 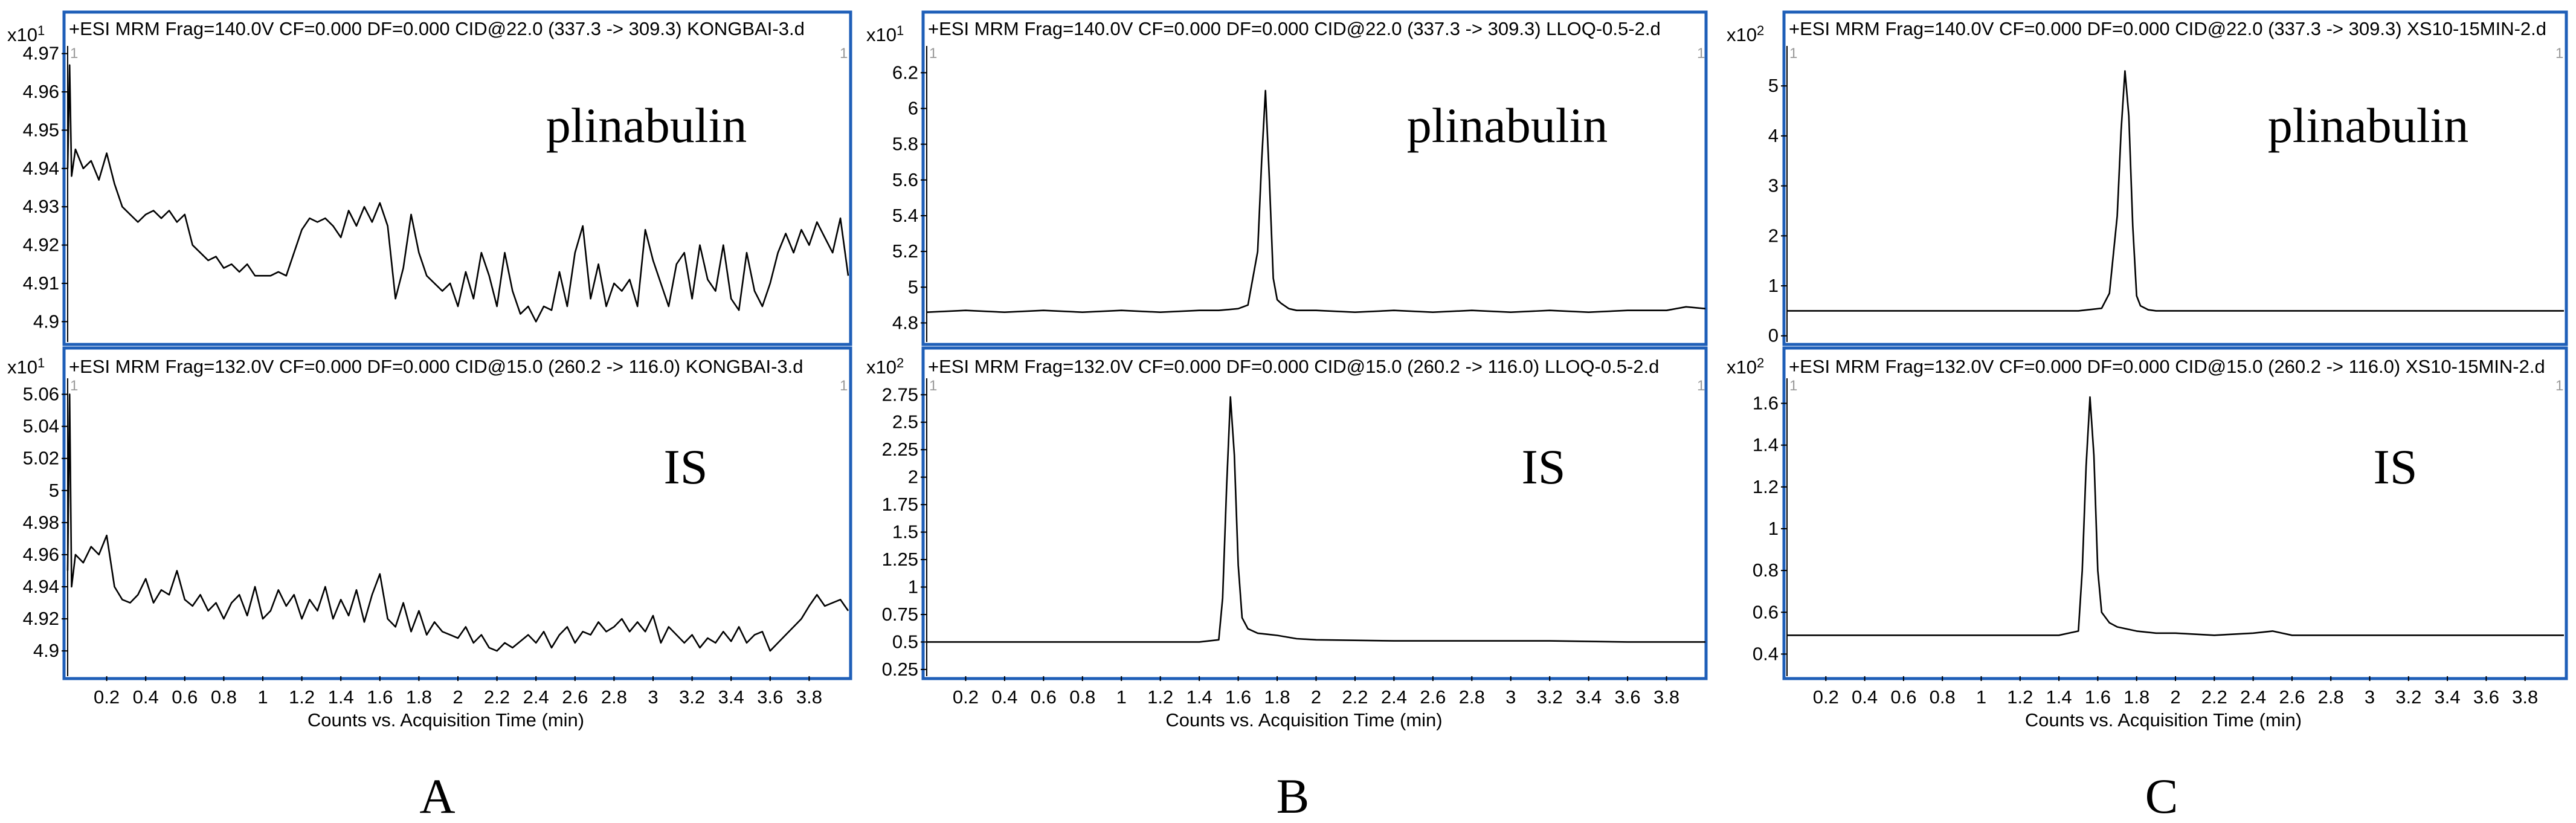 I want to click on x-tick-label: 2.8, so click(x=614, y=697).